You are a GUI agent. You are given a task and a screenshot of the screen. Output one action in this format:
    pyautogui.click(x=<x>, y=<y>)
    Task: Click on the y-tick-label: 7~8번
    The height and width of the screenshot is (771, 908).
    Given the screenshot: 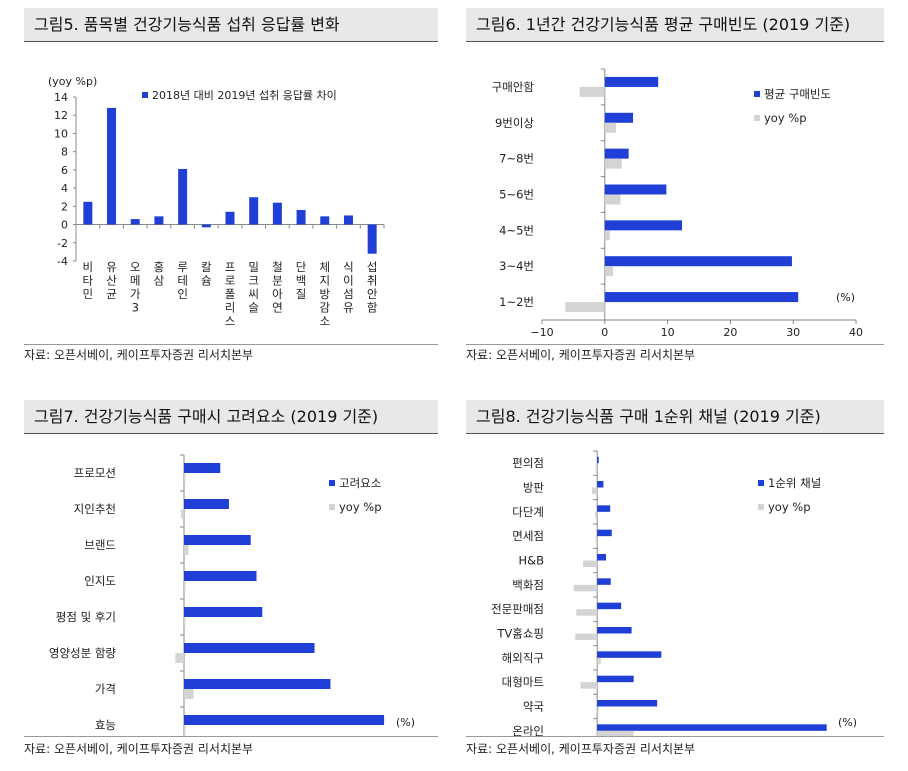 What is the action you would take?
    pyautogui.click(x=516, y=159)
    